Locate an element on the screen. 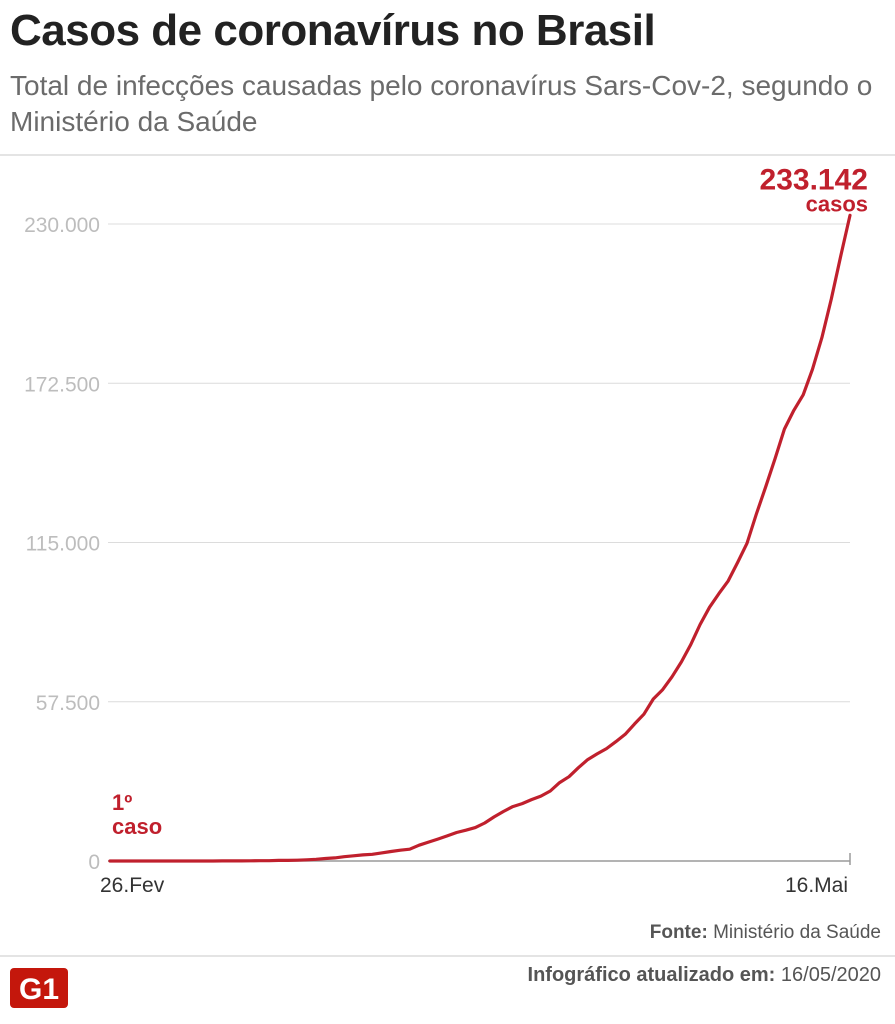 This screenshot has height=1024, width=895. x-tick-label-end: 16.Mai is located at coordinates (816, 885).